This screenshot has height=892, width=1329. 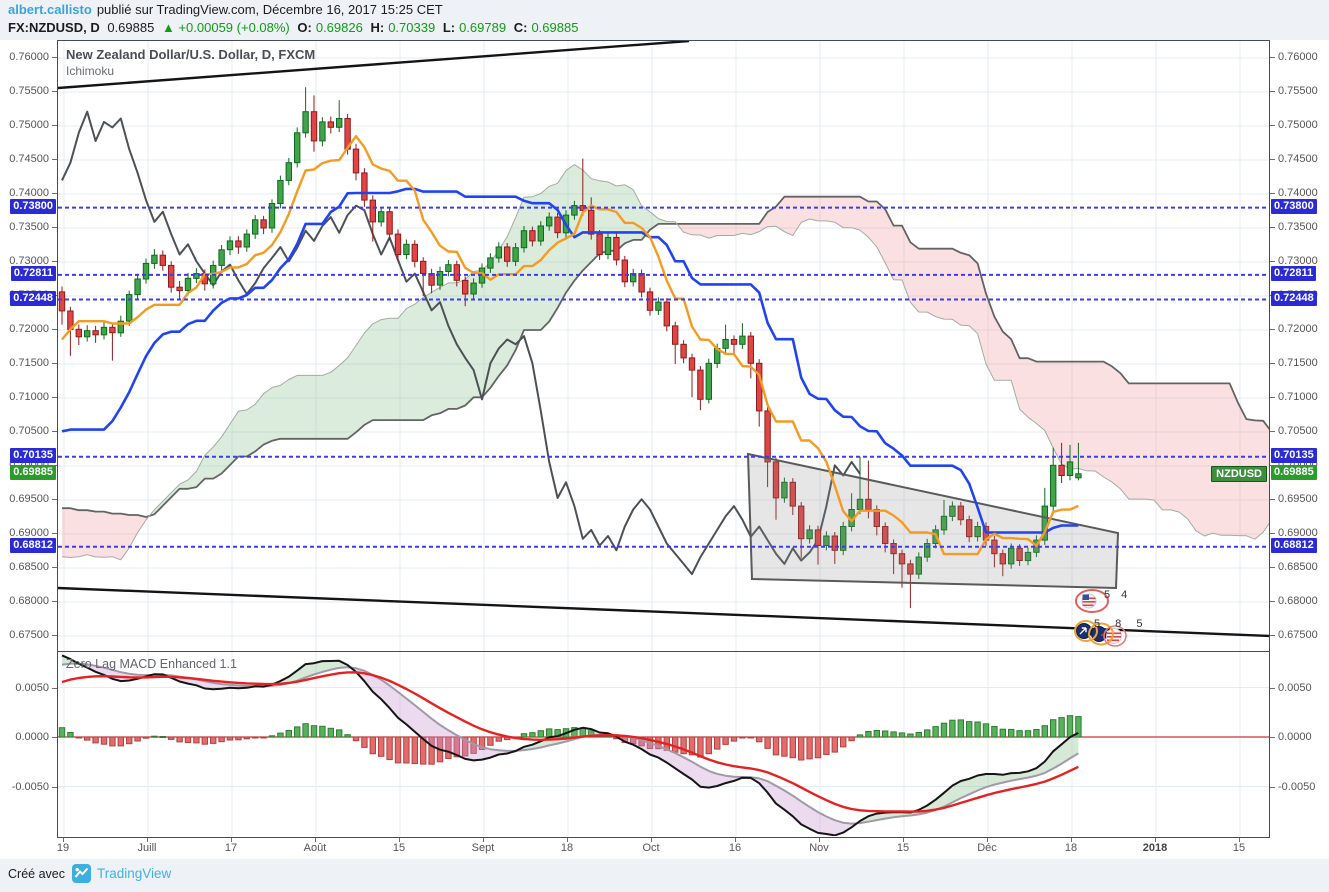 What do you see at coordinates (147, 848) in the screenshot?
I see `time-tick-label: Juill` at bounding box center [147, 848].